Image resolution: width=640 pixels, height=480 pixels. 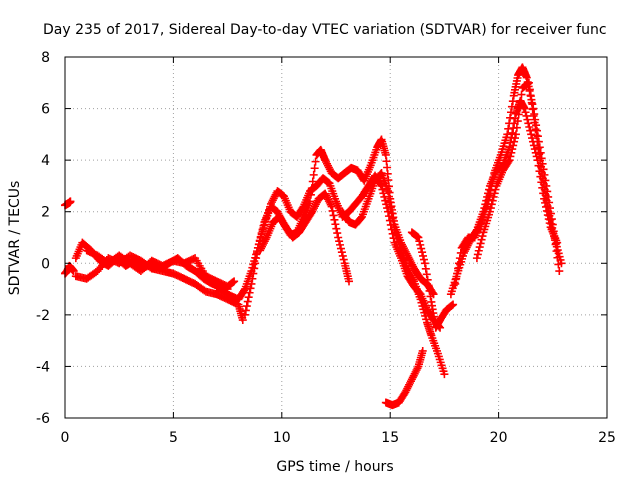 What do you see at coordinates (43, 419) in the screenshot?
I see `y-tick-label: -6` at bounding box center [43, 419].